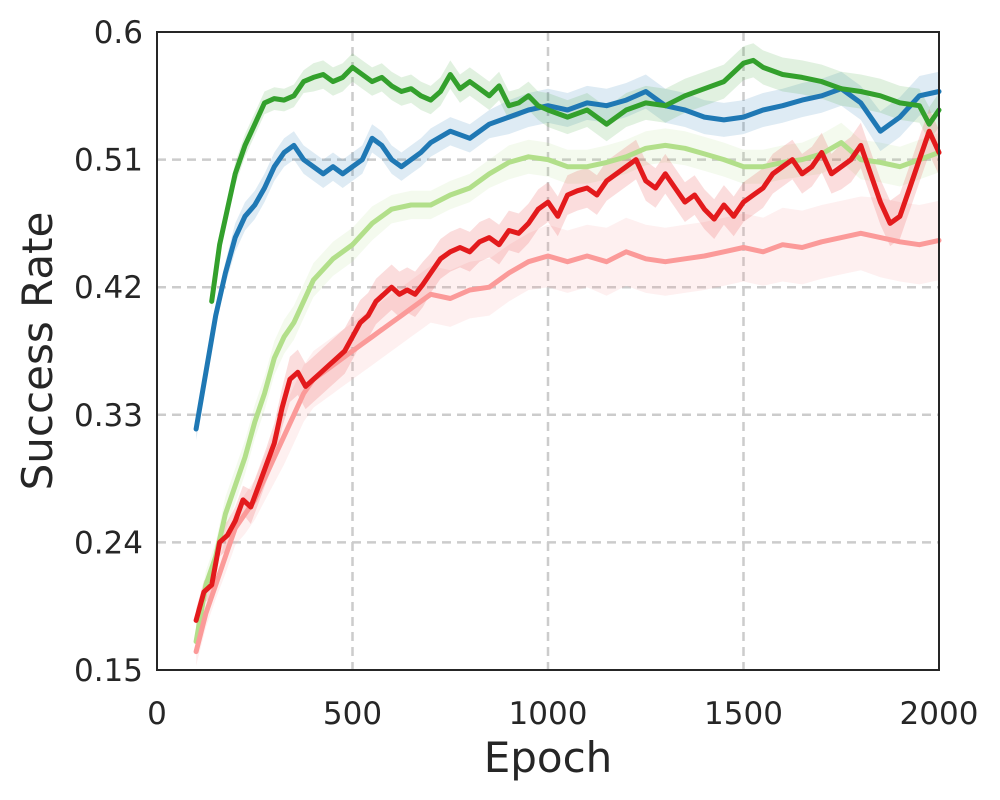 This screenshot has width=1000, height=800. I want to click on x-tick-labels: 0 500 1000 1500 2000, so click(562, 714).